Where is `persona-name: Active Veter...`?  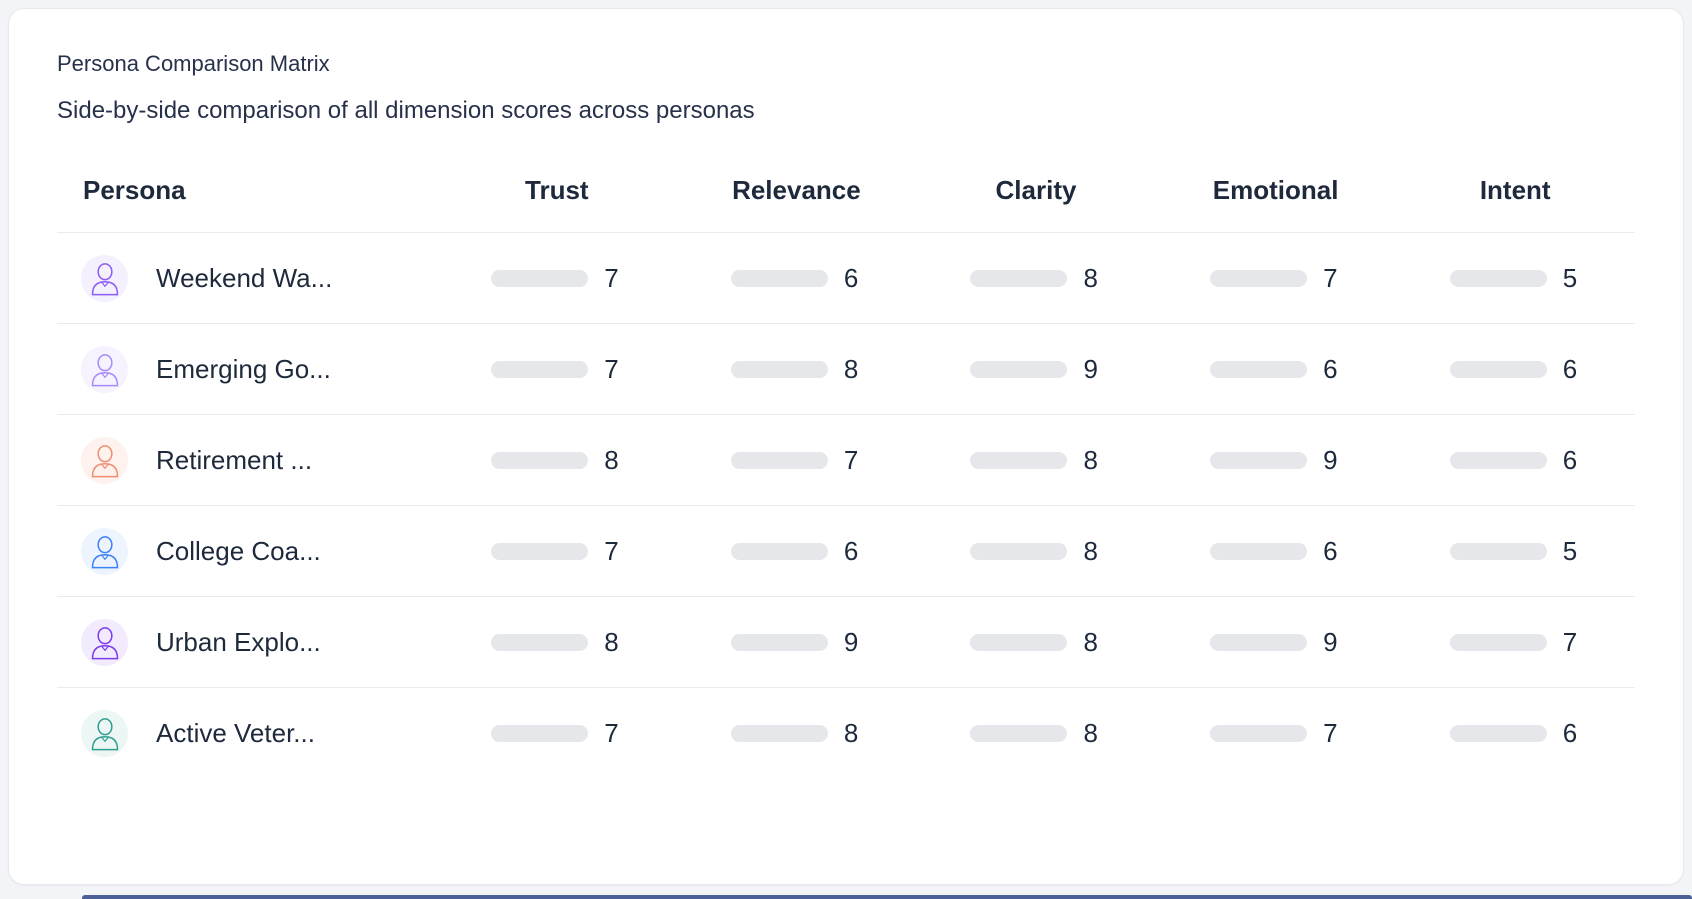
persona-name: Active Veter... is located at coordinates (235, 732).